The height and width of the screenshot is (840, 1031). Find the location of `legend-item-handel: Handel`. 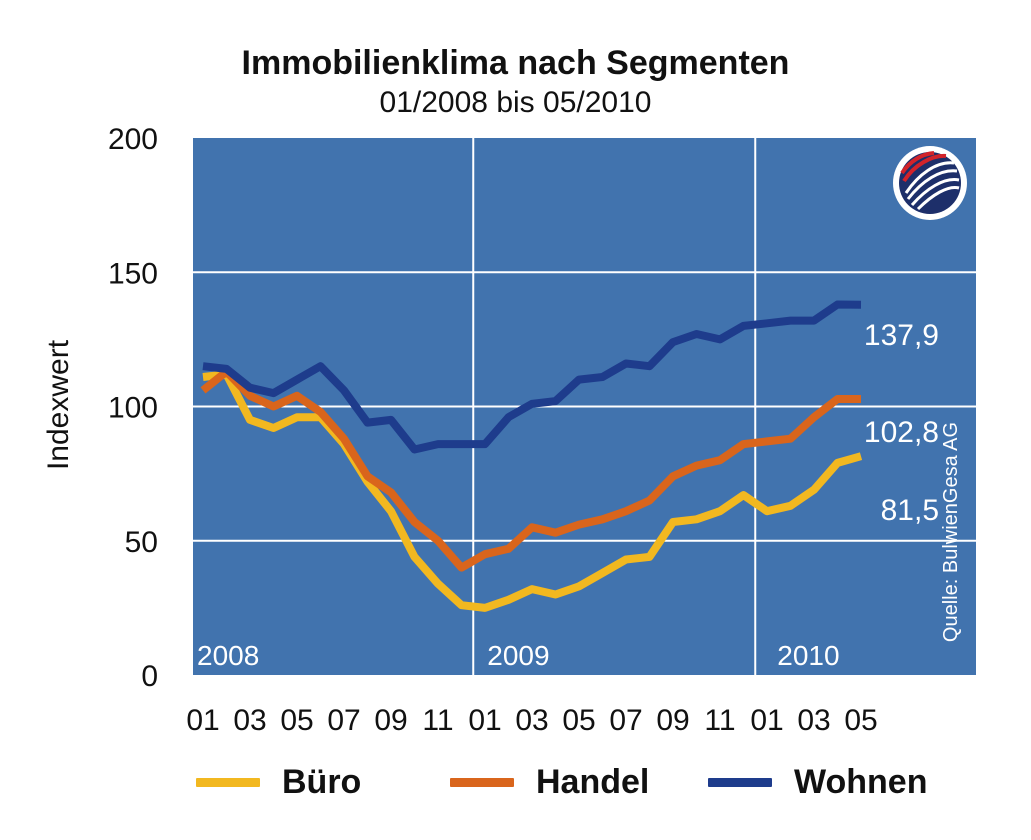

legend-item-handel: Handel is located at coordinates (549, 782).